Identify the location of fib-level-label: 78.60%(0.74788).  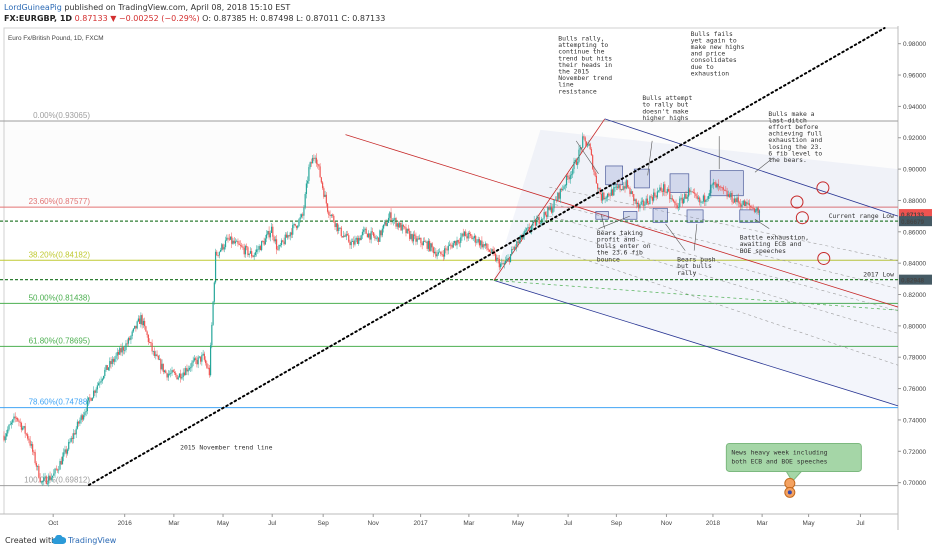
(60, 402).